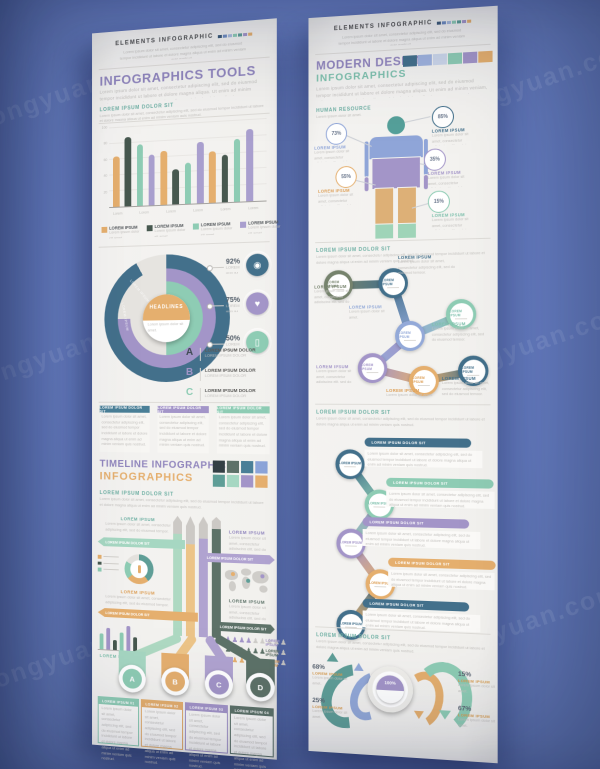 This screenshot has height=769, width=600. I want to click on y-axis-tick: 80, so click(105, 143).